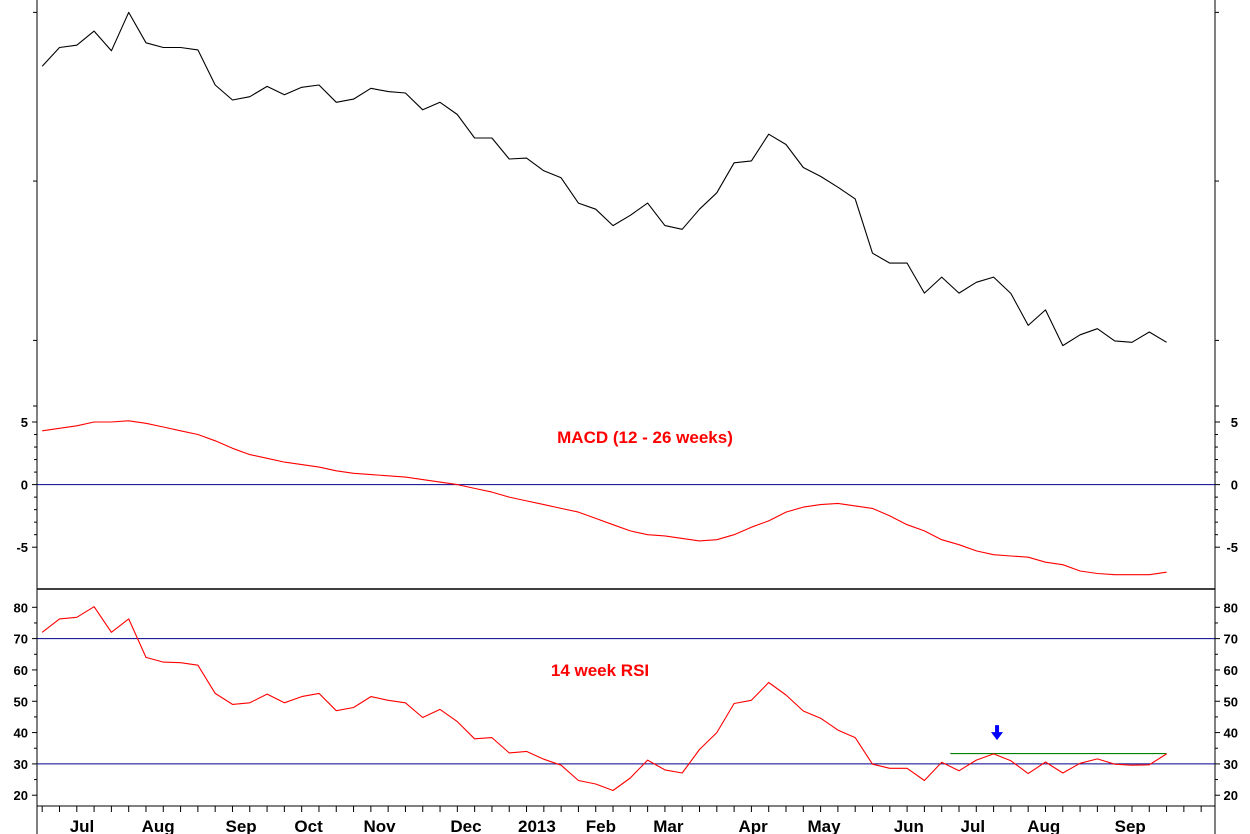  Describe the element at coordinates (1231, 701) in the screenshot. I see `rsi-y-label-right: 50` at that location.